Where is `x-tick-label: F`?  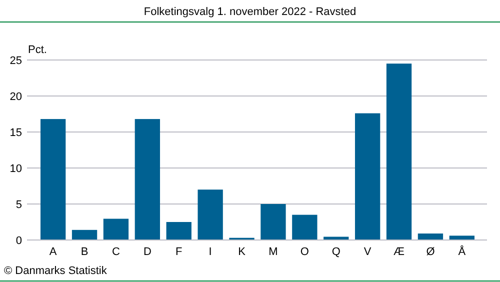
x-tick-label: F is located at coordinates (179, 252).